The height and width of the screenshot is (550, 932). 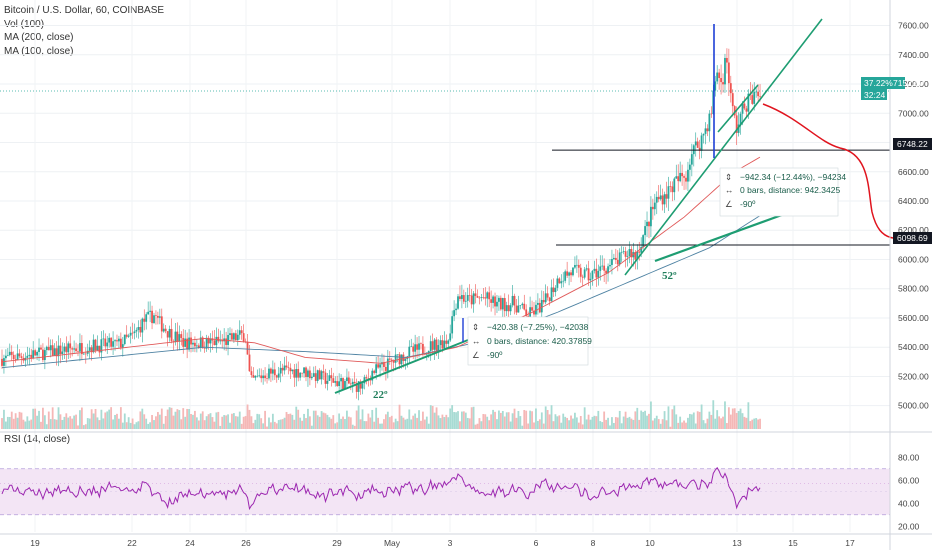 I want to click on volume-indicator-label: Vol (100), so click(x=24, y=24).